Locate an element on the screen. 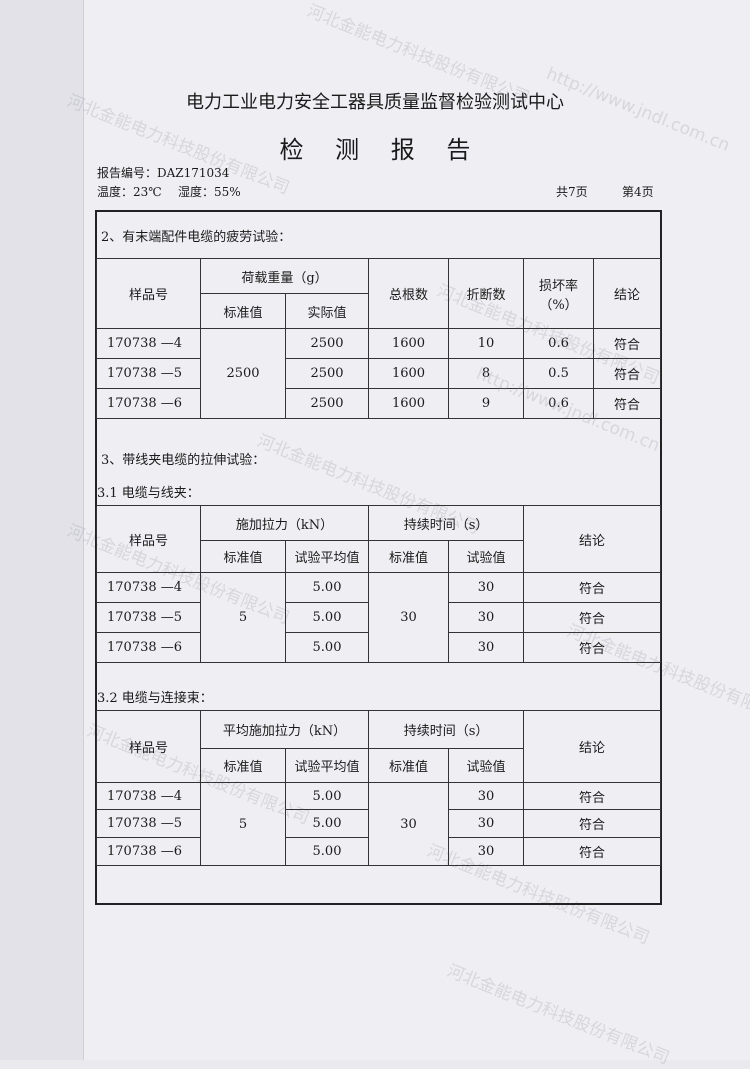 The image size is (750, 1069). total-pages: 共7页 is located at coordinates (572, 192).